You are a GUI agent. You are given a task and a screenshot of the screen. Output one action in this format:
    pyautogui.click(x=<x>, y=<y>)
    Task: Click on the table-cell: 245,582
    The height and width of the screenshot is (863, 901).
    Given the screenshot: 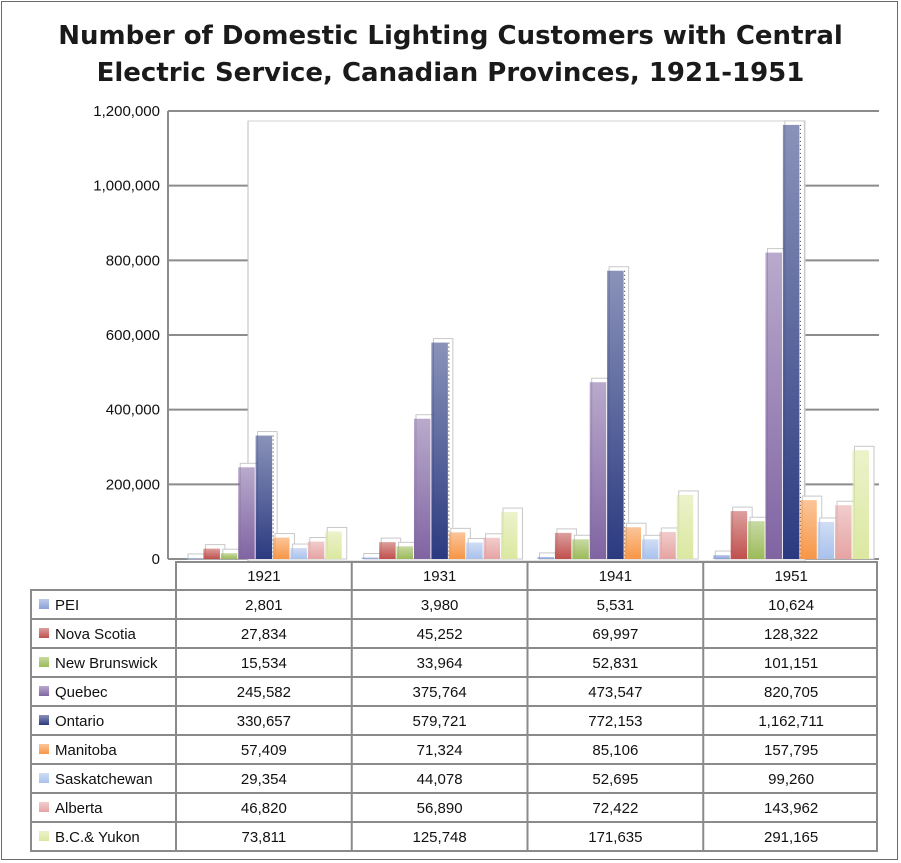 What is the action you would take?
    pyautogui.click(x=264, y=692)
    